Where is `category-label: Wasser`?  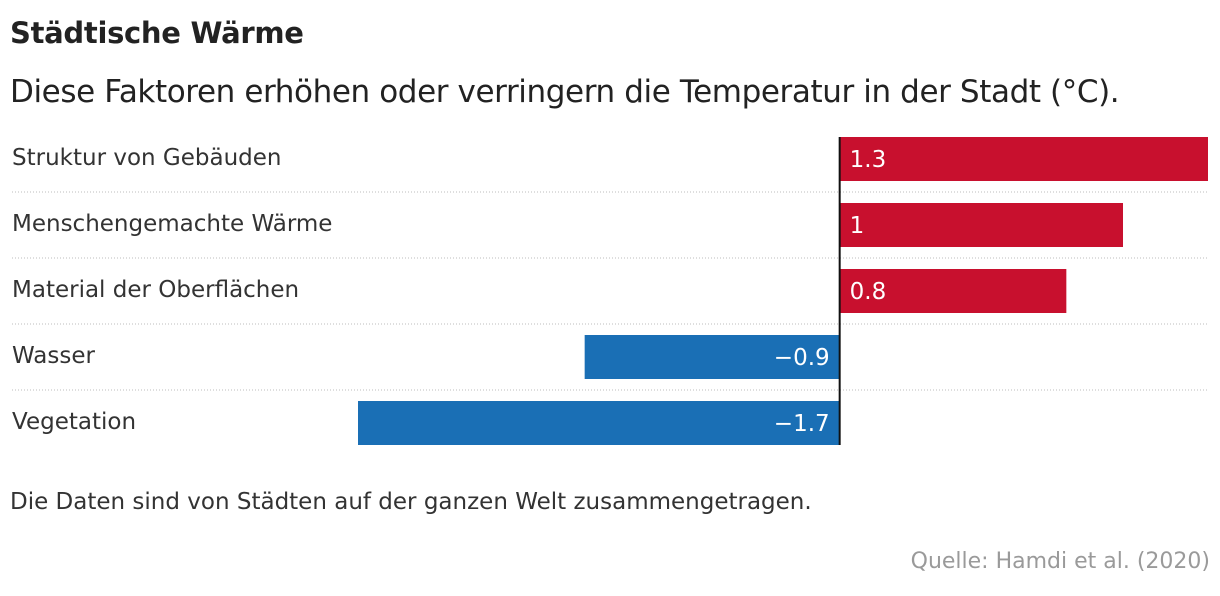
category-label: Wasser is located at coordinates (53, 356).